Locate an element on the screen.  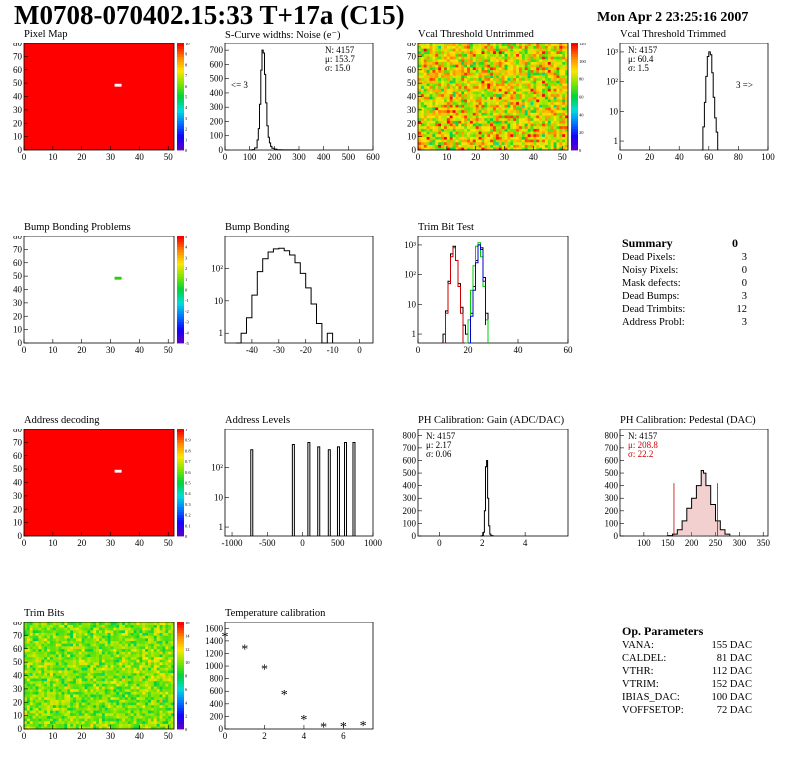
table-row-label: VTHR: is located at coordinates (638, 671).